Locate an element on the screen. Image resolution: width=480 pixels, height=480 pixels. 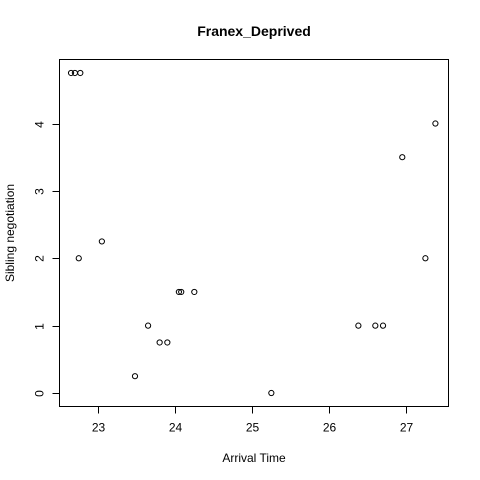
y-axis-label: Sibling negotiation is located at coordinates (10, 233).